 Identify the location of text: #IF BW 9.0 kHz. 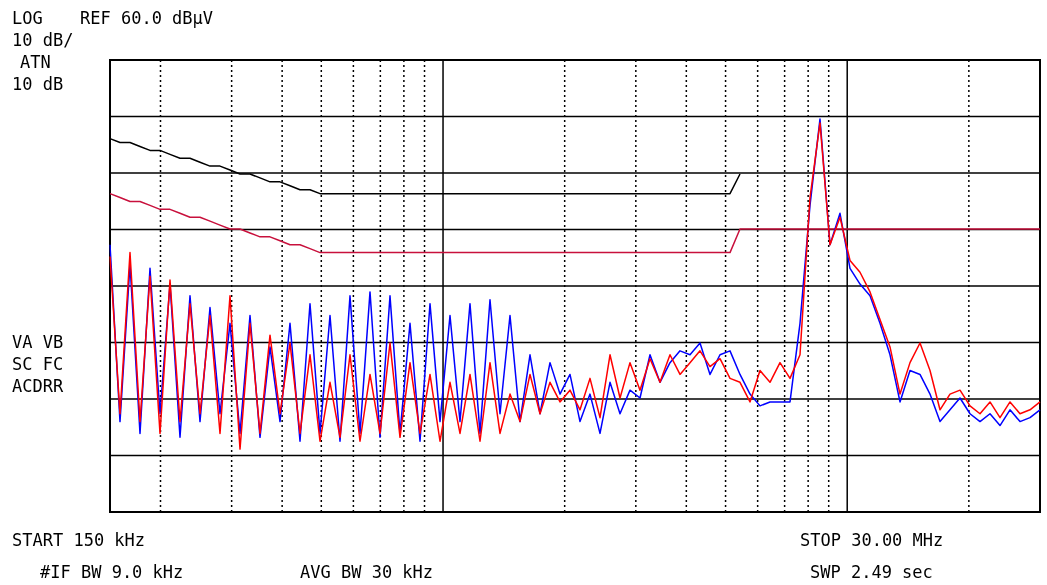
(112, 572).